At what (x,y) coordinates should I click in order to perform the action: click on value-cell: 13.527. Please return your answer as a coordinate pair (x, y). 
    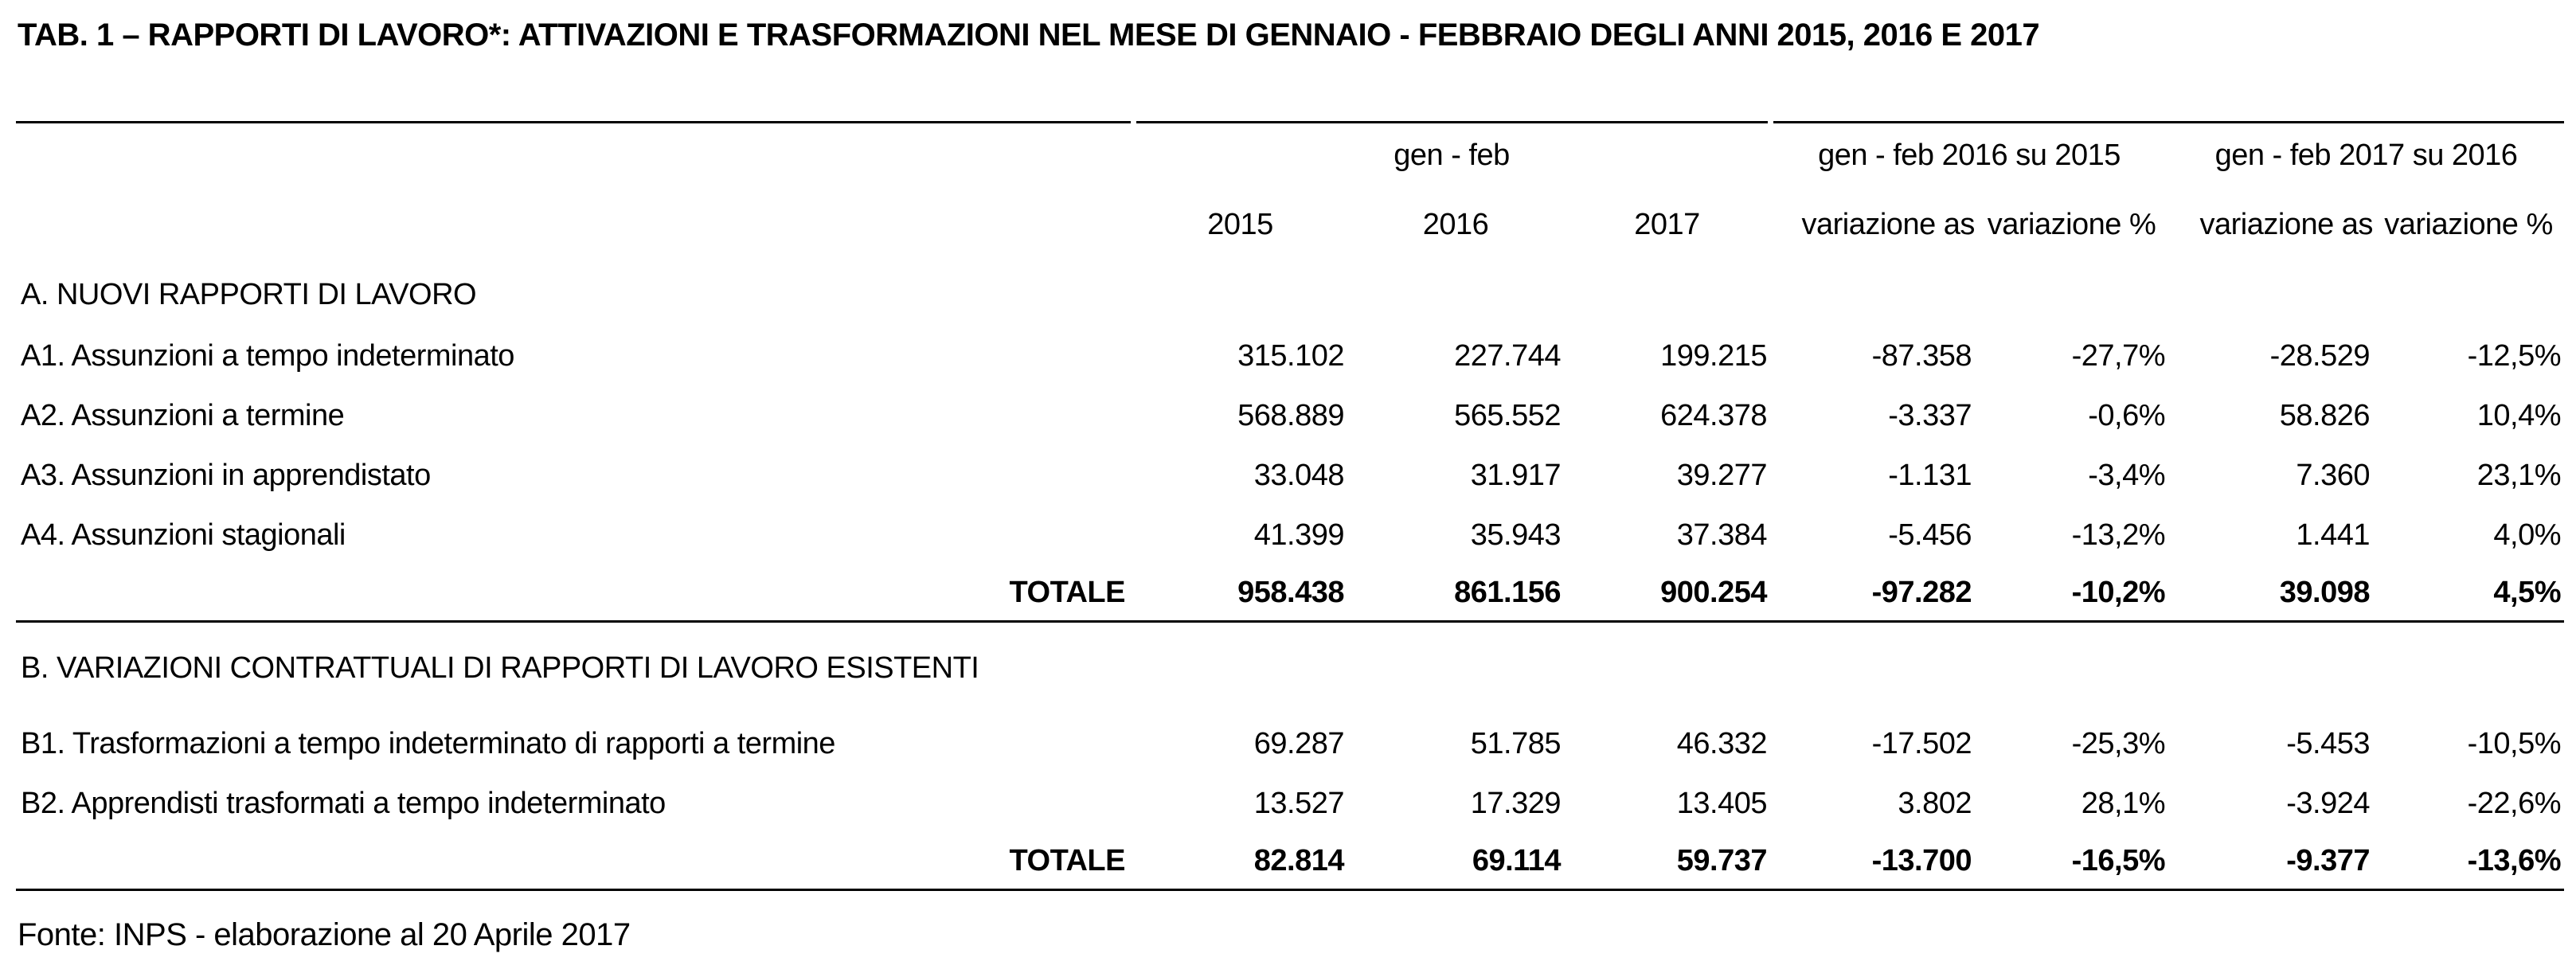
    Looking at the image, I should click on (1299, 803).